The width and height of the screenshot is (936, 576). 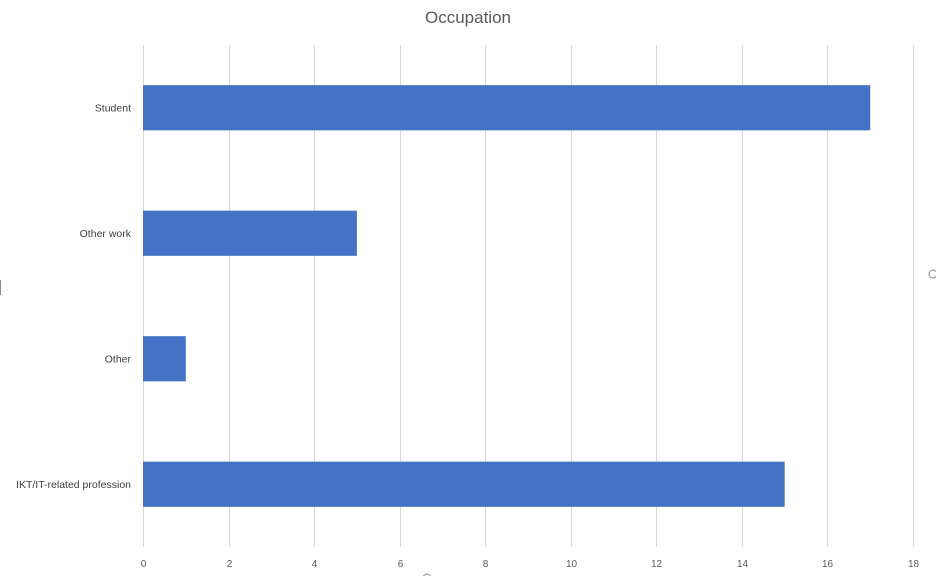 I want to click on x-tick-label-10: 10, so click(x=572, y=564).